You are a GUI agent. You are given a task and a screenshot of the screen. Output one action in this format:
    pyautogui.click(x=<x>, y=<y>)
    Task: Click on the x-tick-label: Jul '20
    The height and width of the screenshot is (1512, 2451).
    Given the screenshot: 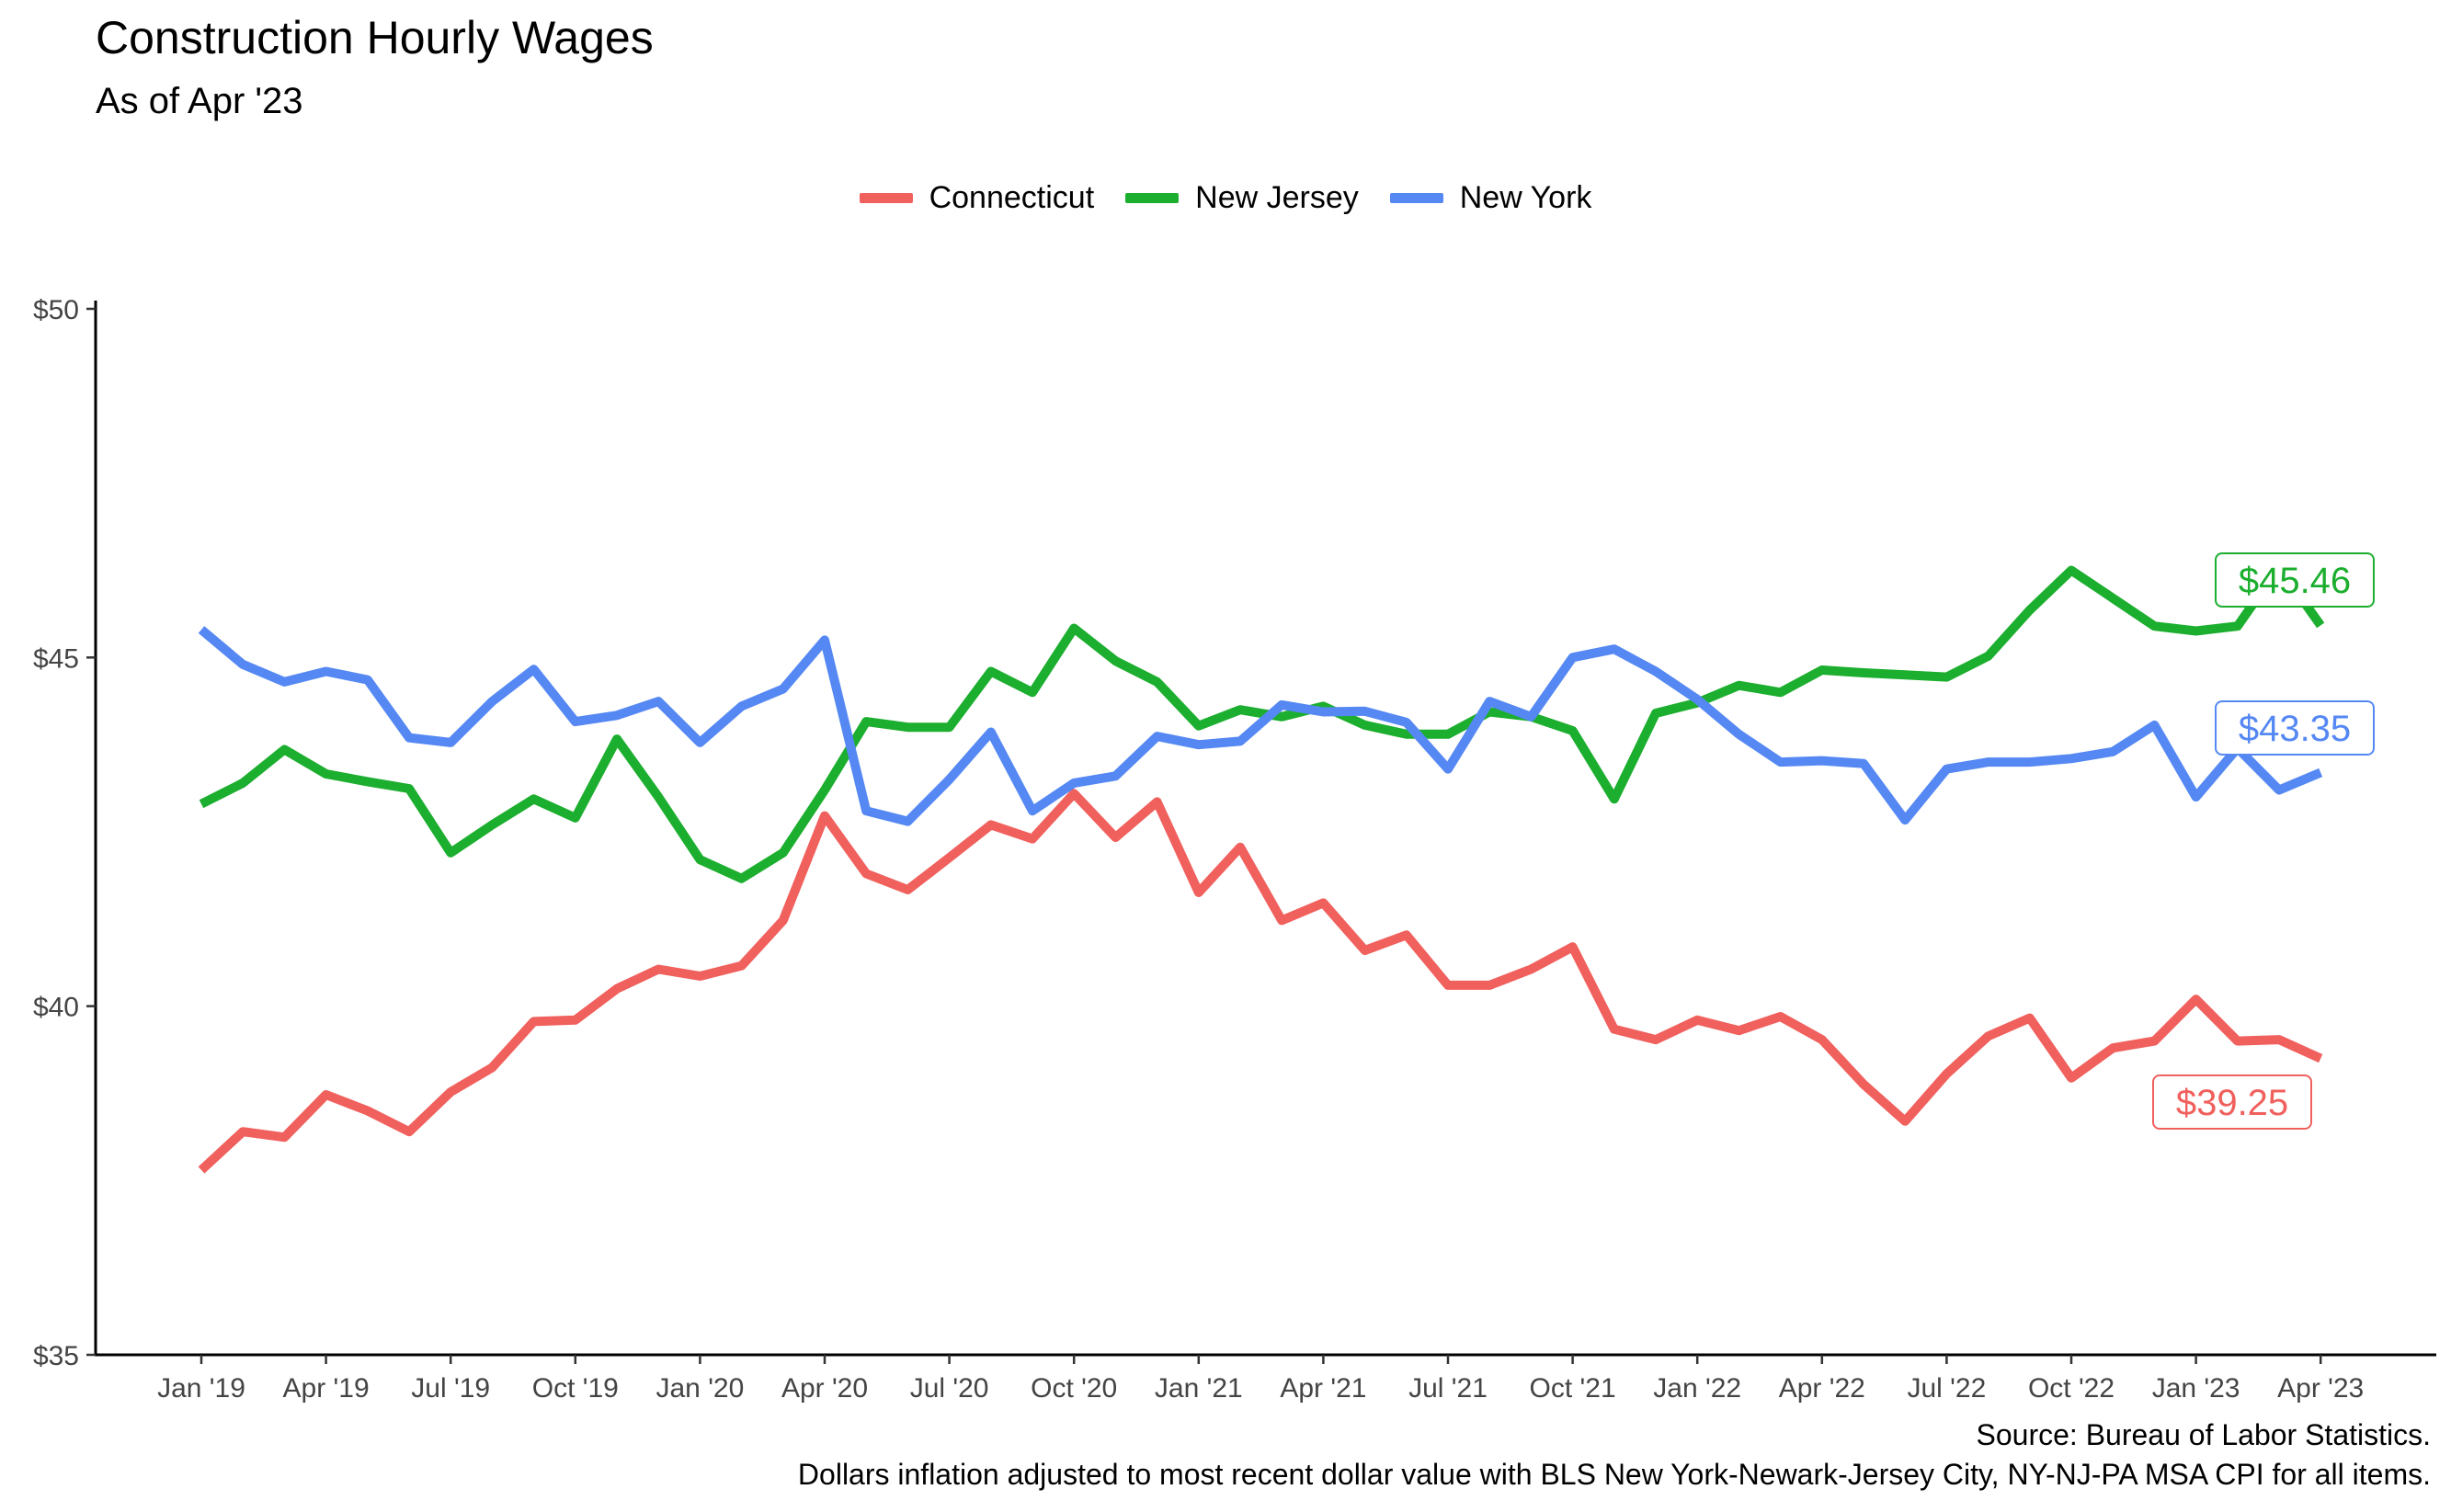 What is the action you would take?
    pyautogui.click(x=950, y=1388)
    